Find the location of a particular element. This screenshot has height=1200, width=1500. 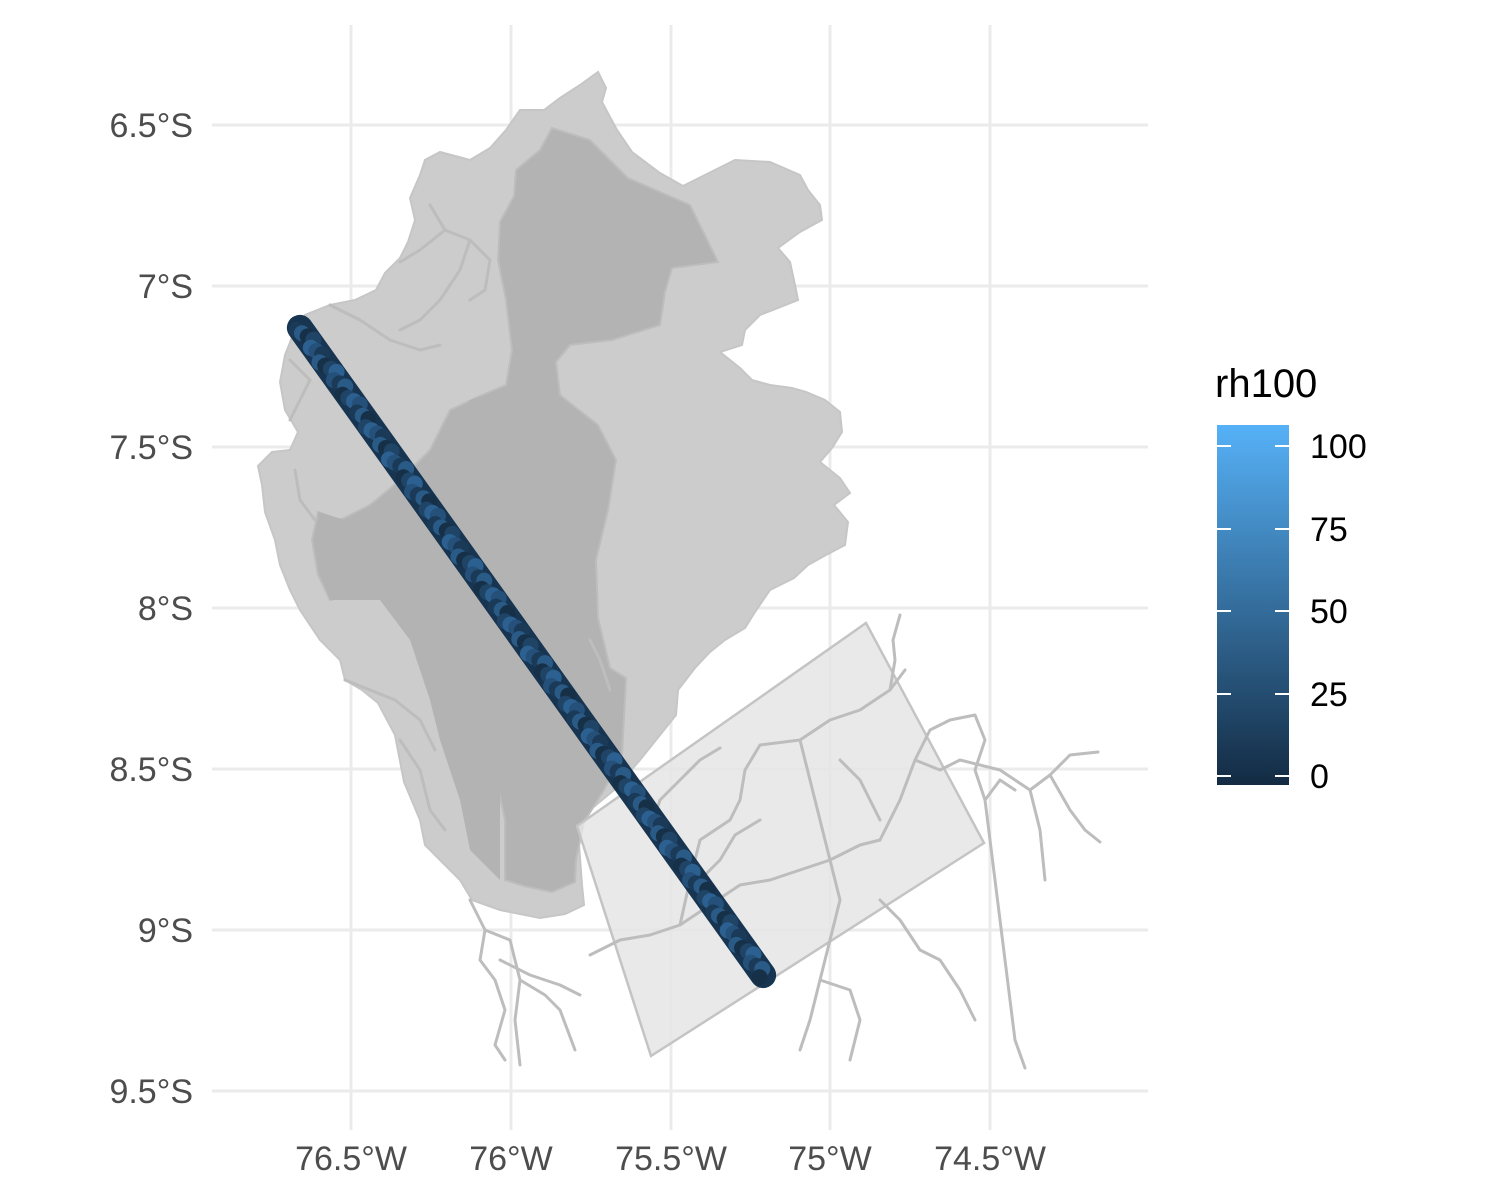

legend-label: 100 is located at coordinates (1338, 447).